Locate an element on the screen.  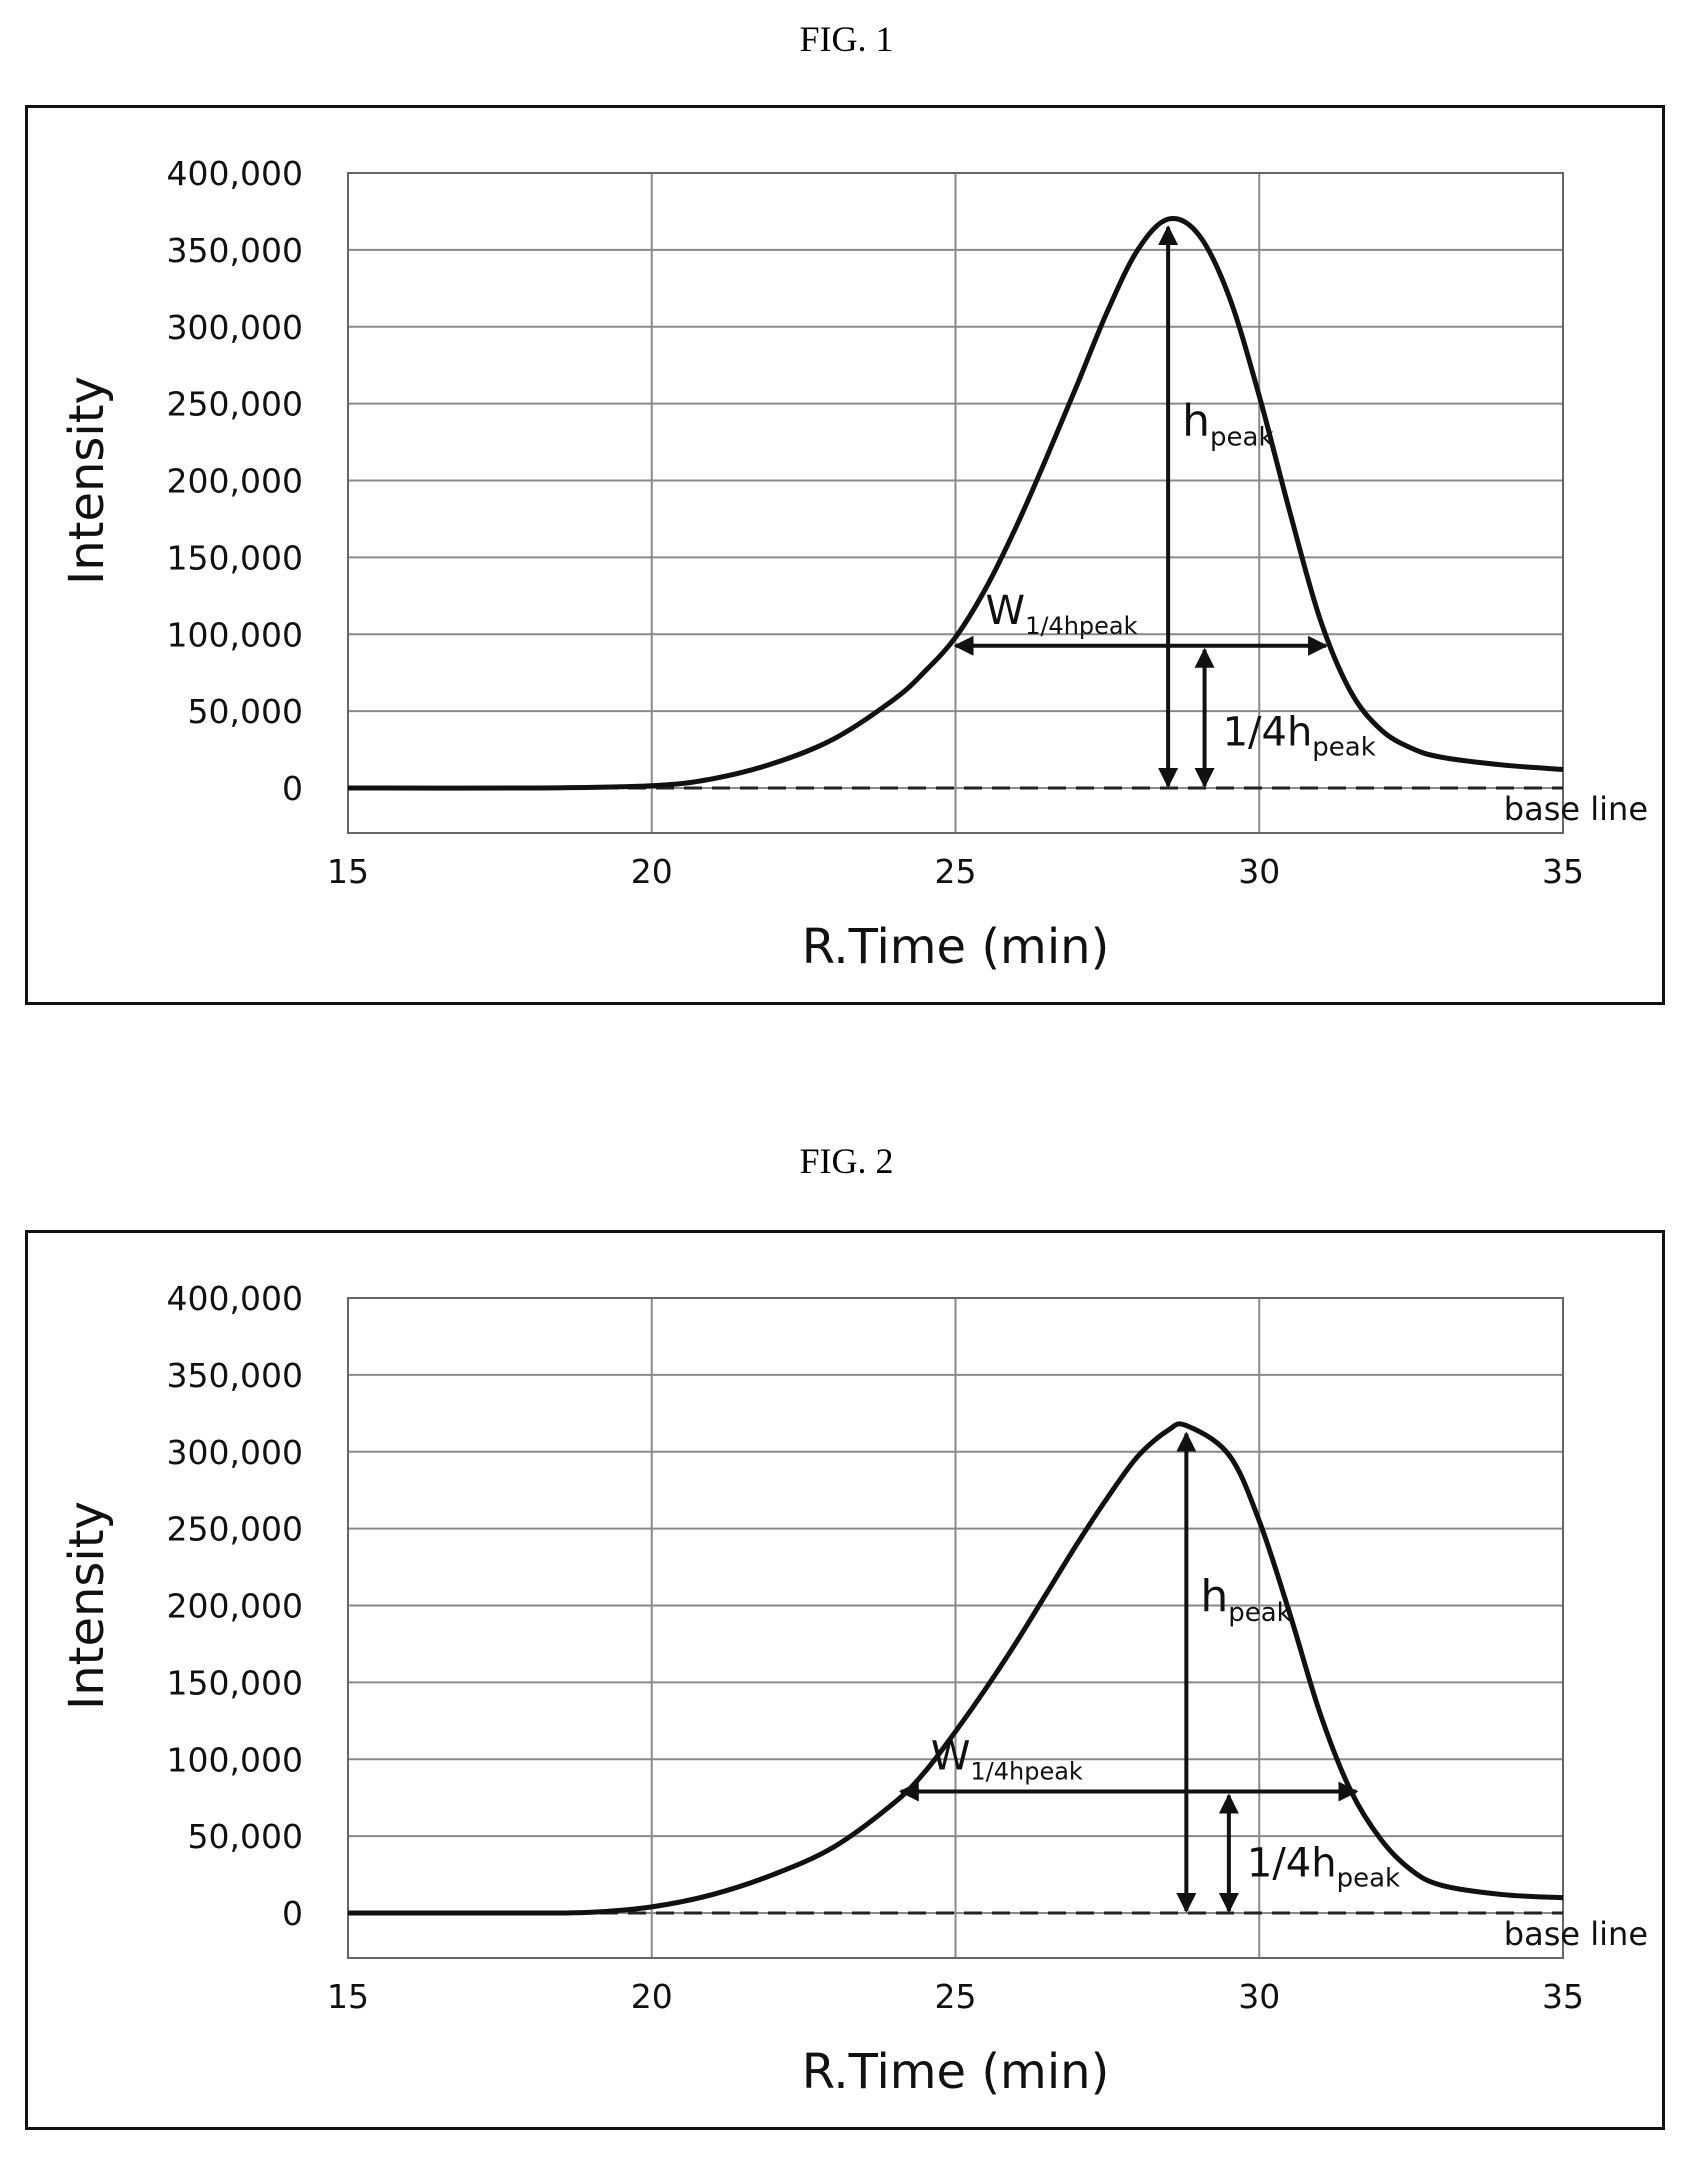
figure-1-caption: FIG. 1 is located at coordinates (846, 39).